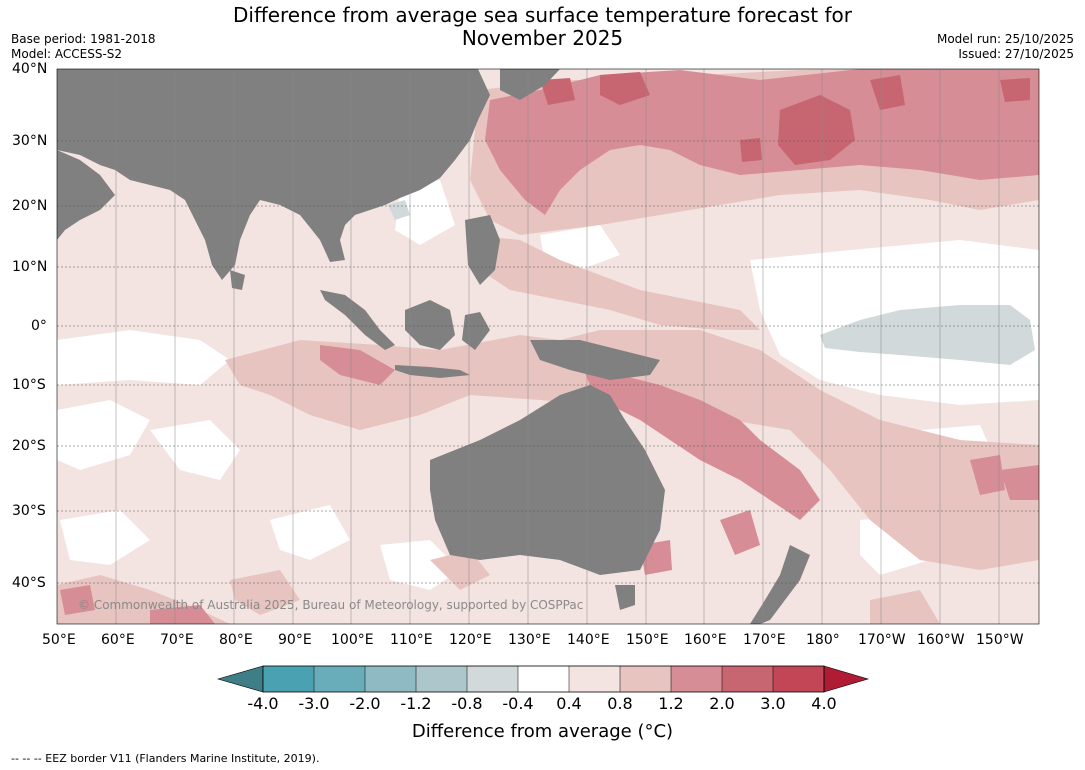 This screenshot has height=770, width=1085. Describe the element at coordinates (529, 640) in the screenshot. I see `lon-label: 130°E` at that location.